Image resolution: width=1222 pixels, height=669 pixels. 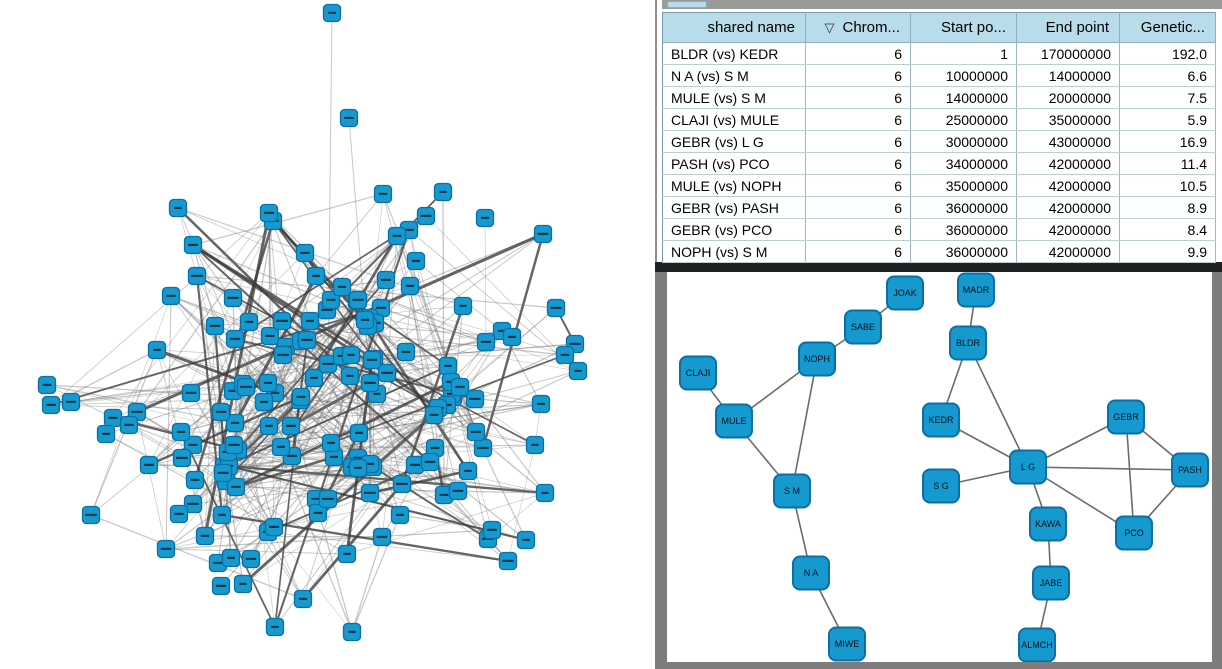 I want to click on cell-value: 36000000, so click(x=963, y=207).